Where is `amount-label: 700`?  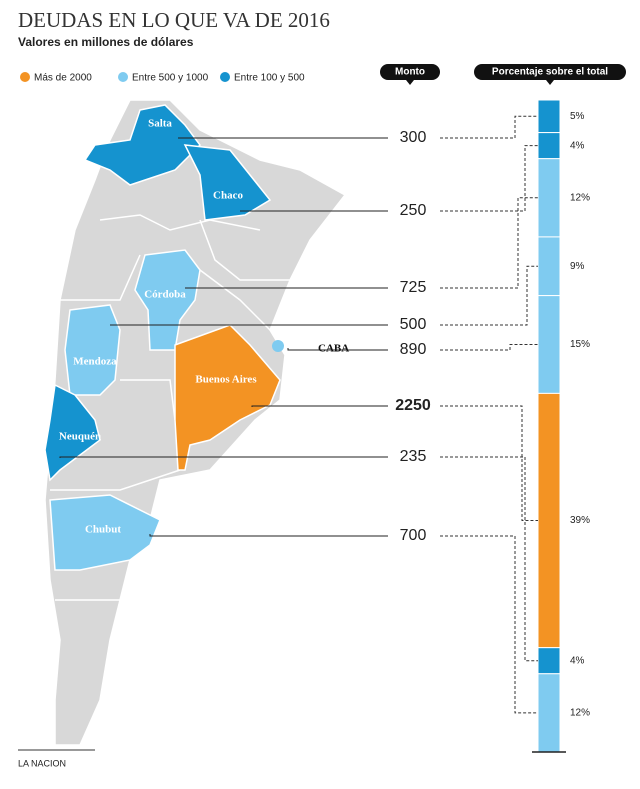 amount-label: 700 is located at coordinates (413, 535).